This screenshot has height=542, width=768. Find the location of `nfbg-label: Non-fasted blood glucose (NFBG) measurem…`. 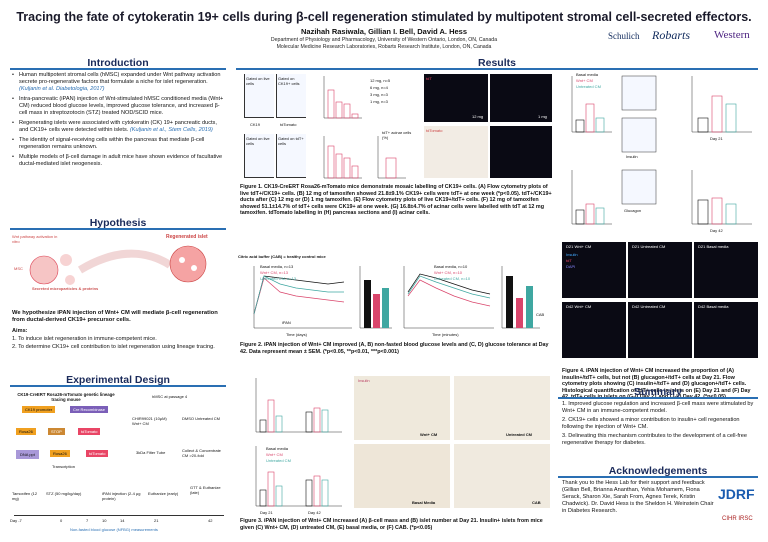

nfbg-label: Non-fasted blood glucose (NFBG) measurem… is located at coordinates (114, 529).